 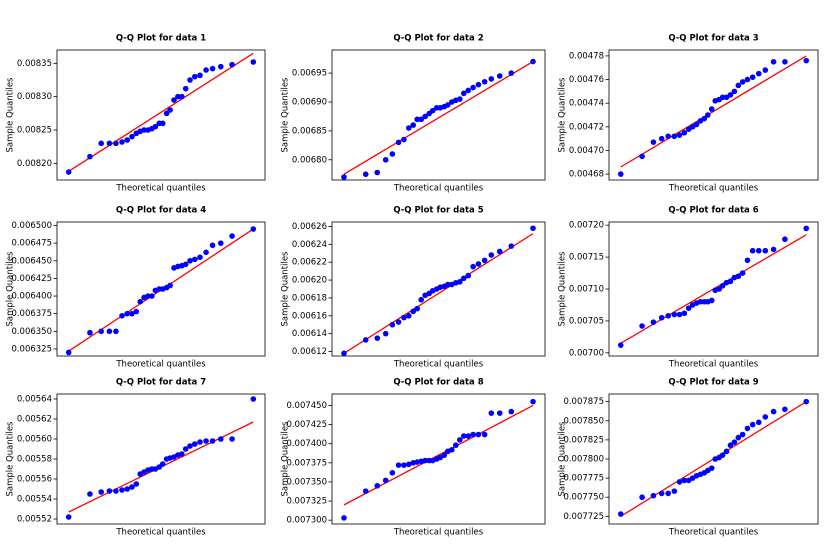 What do you see at coordinates (31, 261) in the screenshot?
I see `y-tick-label: 0.006450` at bounding box center [31, 261].